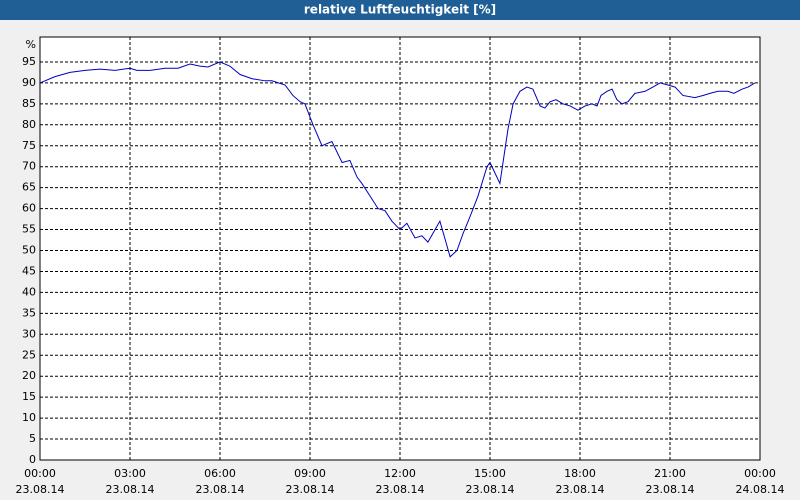 This screenshot has width=800, height=500. What do you see at coordinates (400, 473) in the screenshot?
I see `x-tick-label: 12:00` at bounding box center [400, 473].